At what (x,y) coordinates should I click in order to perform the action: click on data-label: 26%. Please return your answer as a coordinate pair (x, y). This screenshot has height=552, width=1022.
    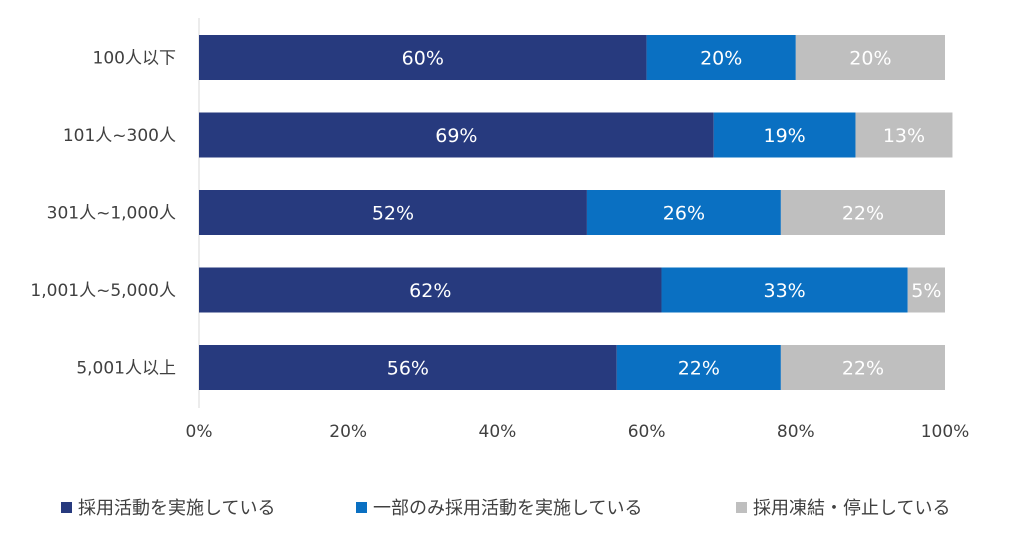
    Looking at the image, I should click on (684, 214).